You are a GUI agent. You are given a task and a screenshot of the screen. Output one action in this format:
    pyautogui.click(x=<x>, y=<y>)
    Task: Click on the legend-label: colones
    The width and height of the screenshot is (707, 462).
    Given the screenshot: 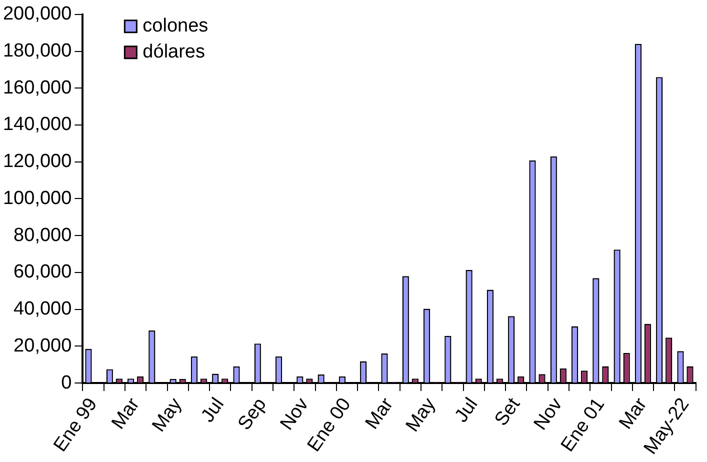 What is the action you would take?
    pyautogui.click(x=175, y=26)
    